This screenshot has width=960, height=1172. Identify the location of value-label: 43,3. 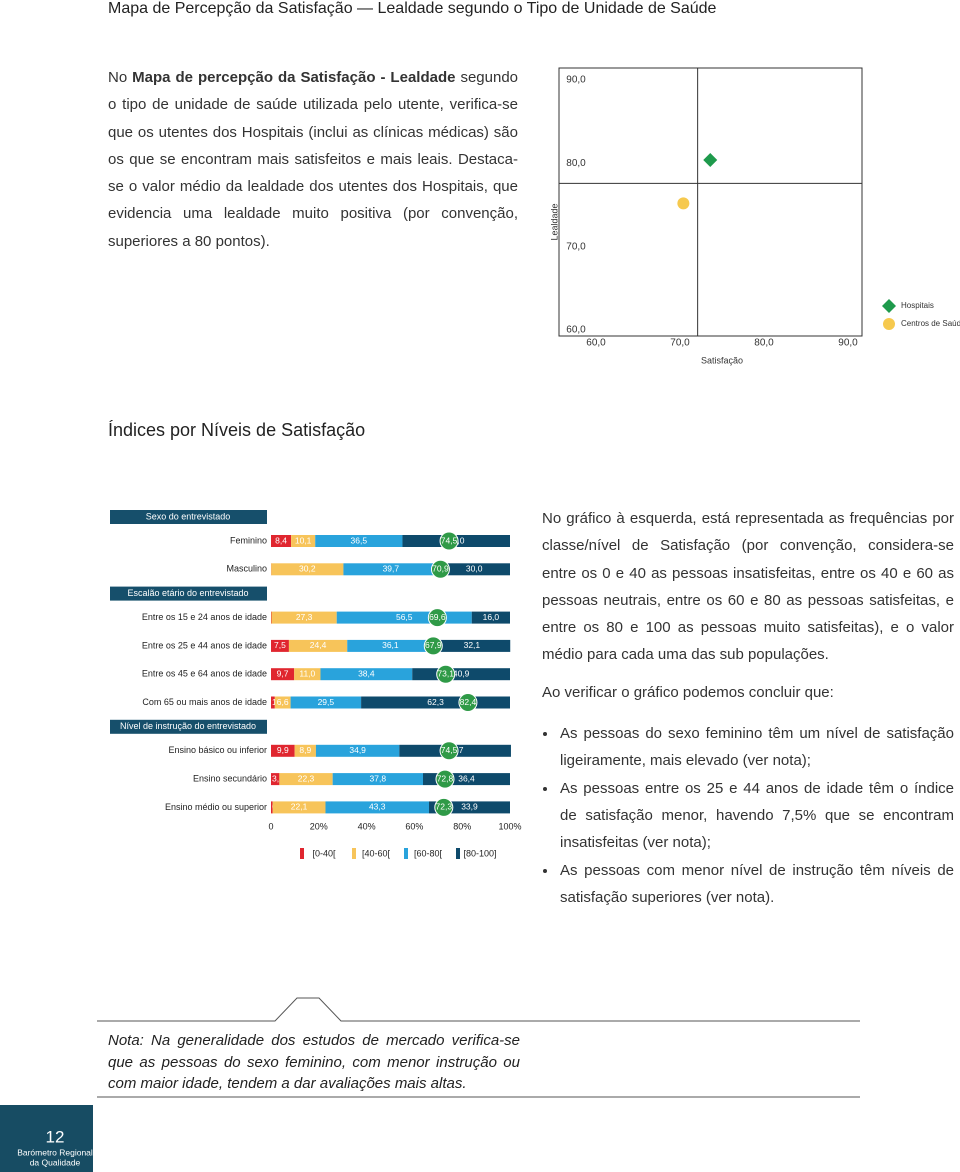
(377, 807).